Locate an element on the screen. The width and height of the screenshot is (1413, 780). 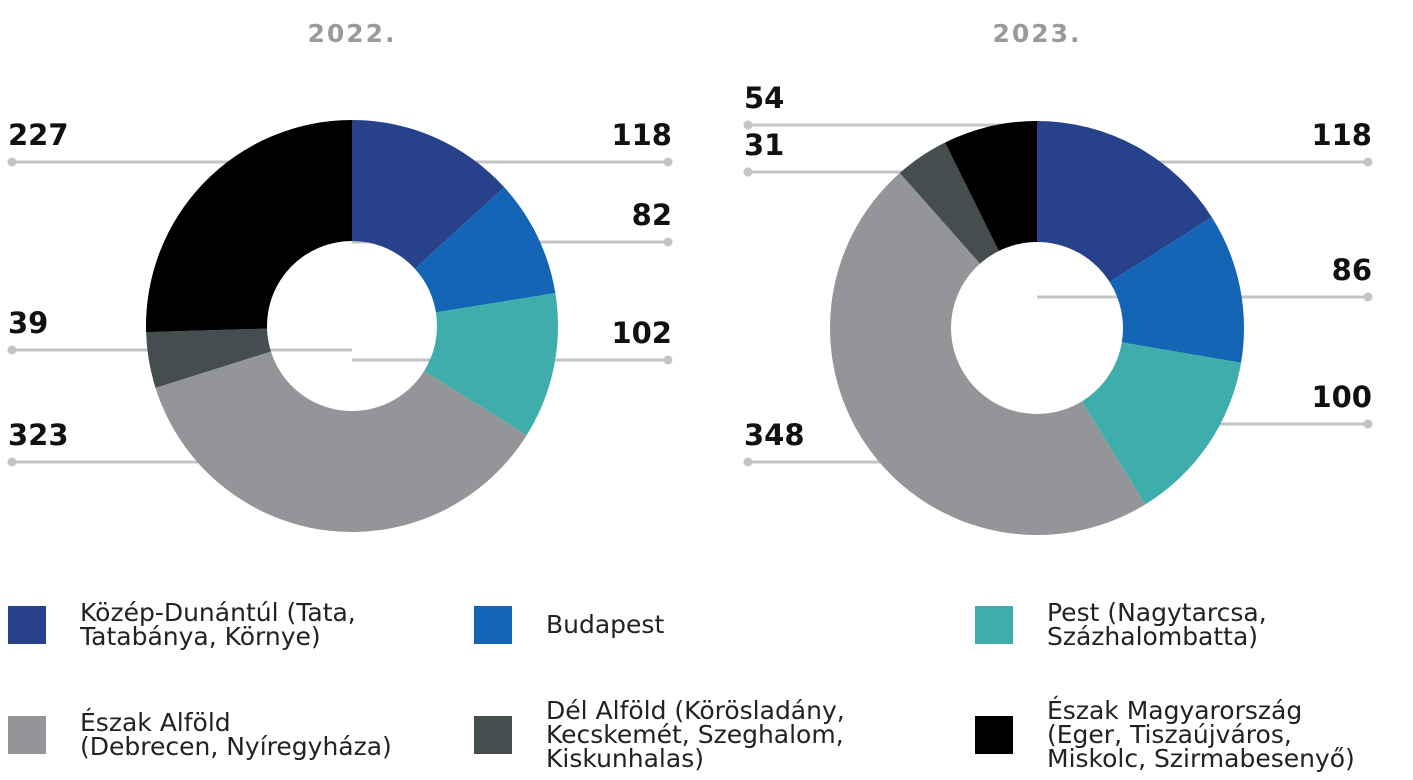
legend-label: Észak Alföld (Debrecen, Nyíregyháza) is located at coordinates (236, 734).